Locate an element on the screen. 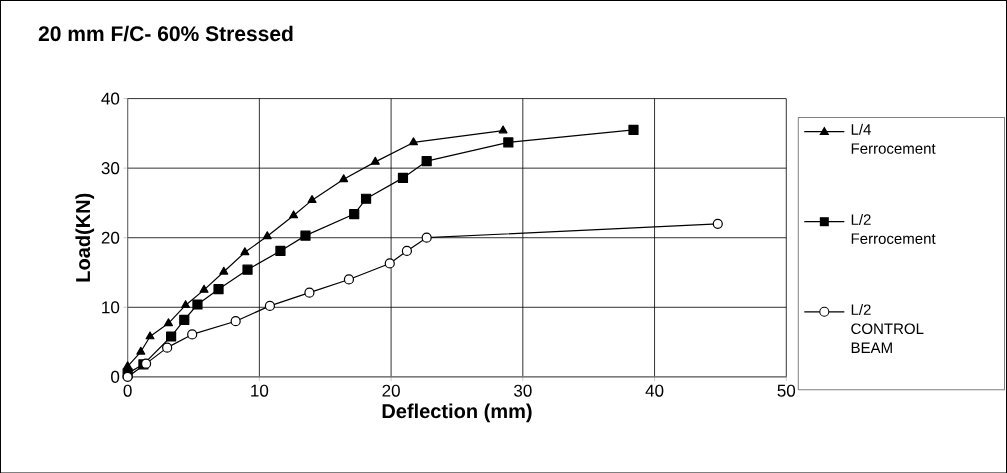 The height and width of the screenshot is (473, 1007). x-tick-label: 20 is located at coordinates (391, 390).